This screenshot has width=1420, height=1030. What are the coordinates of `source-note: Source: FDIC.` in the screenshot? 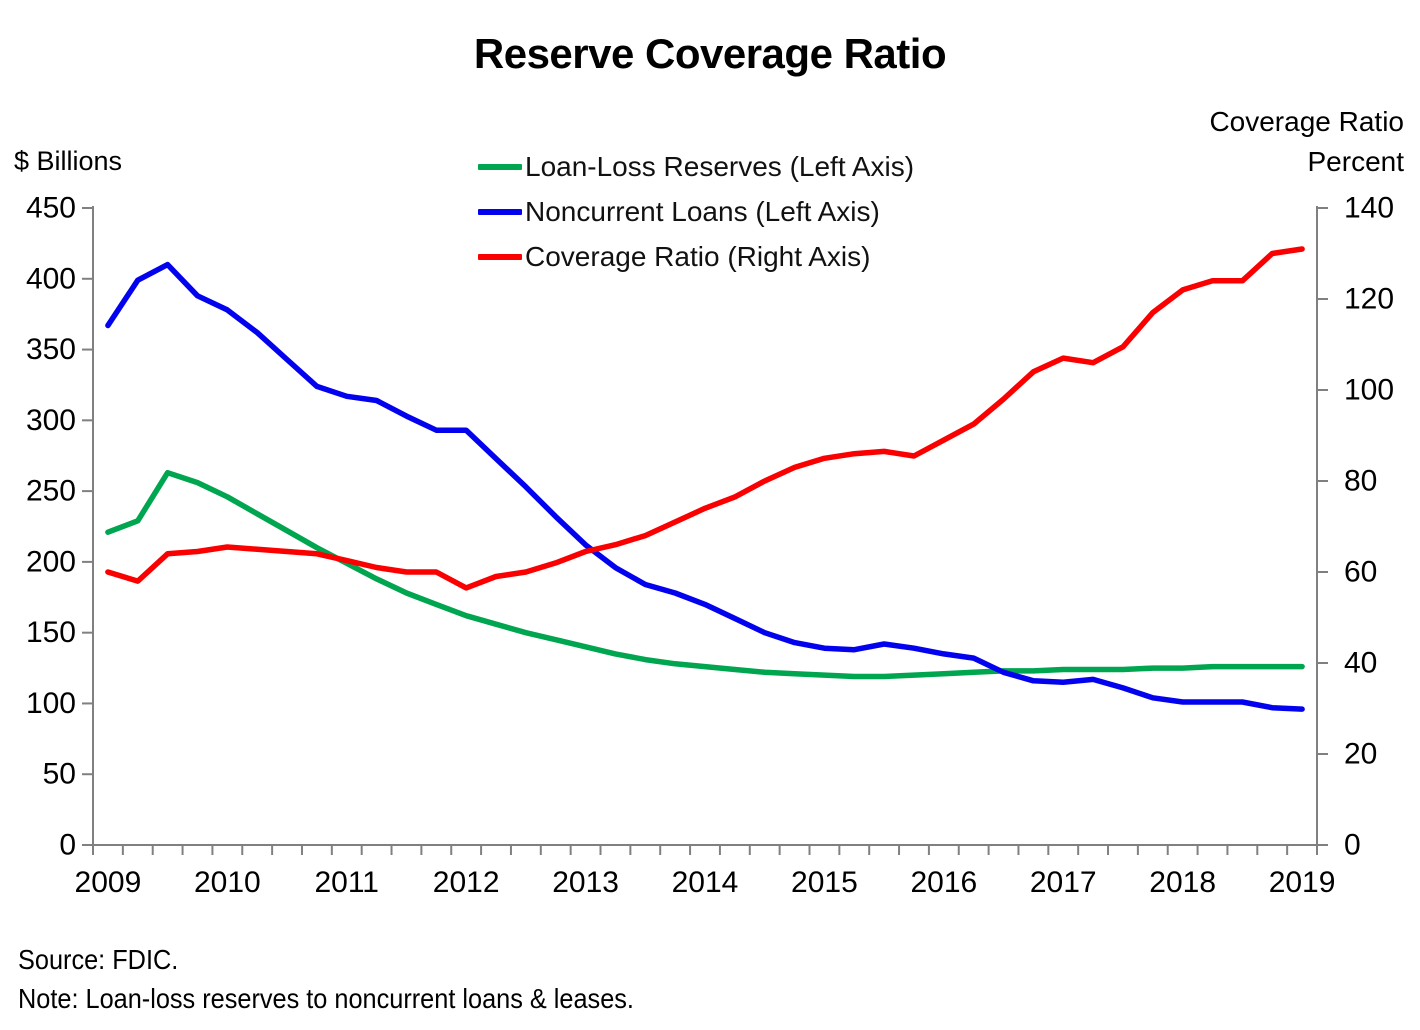 It's located at (98, 959).